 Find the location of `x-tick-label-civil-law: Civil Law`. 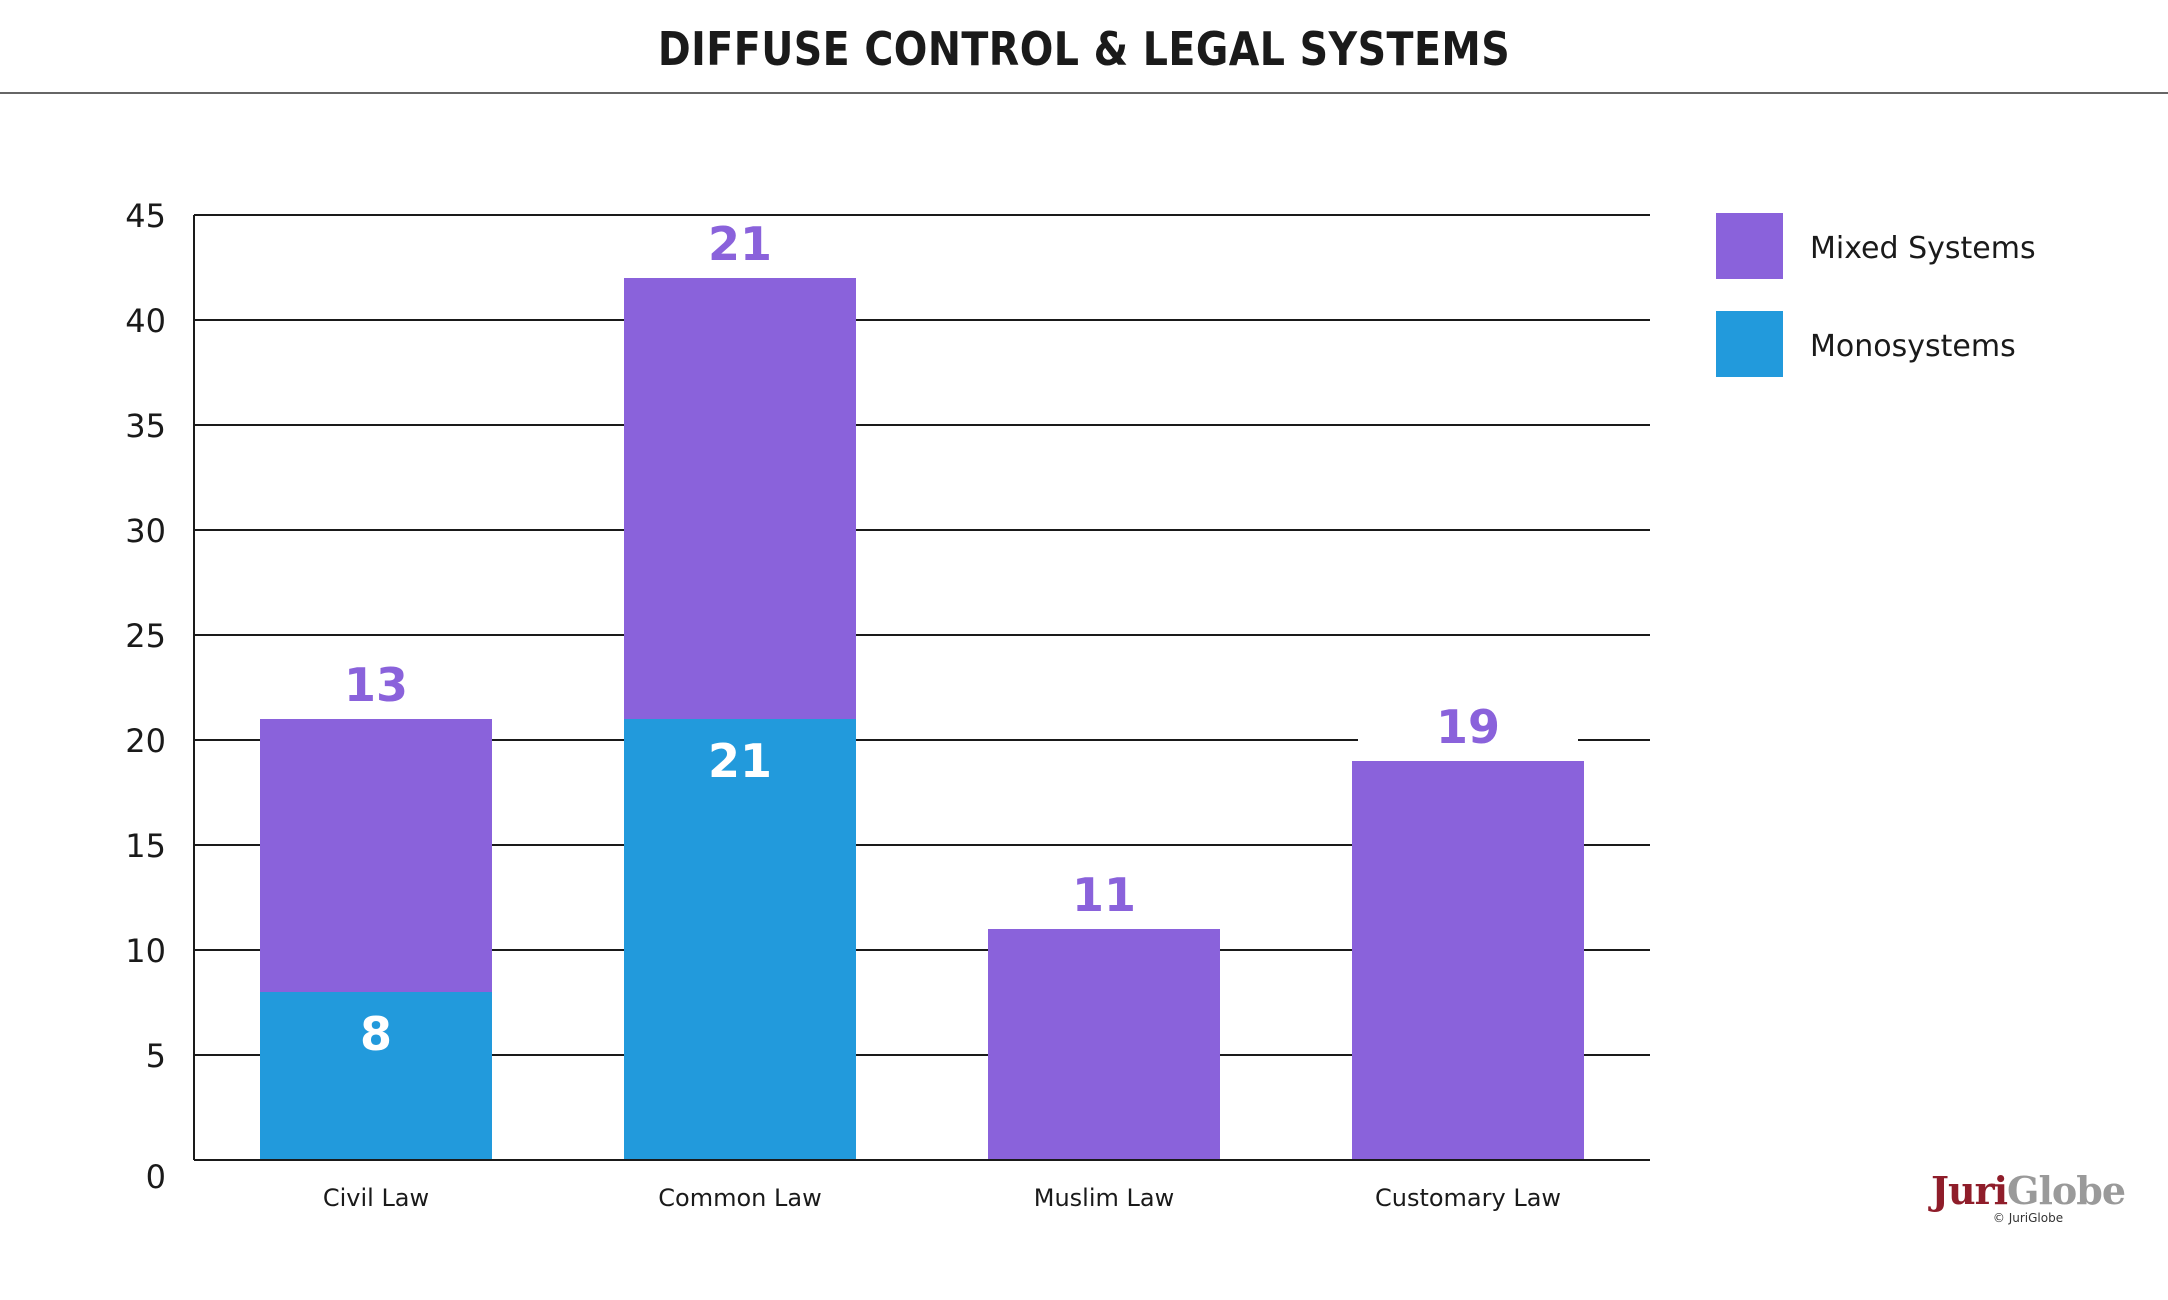

x-tick-label-civil-law: Civil Law is located at coordinates (376, 1198).